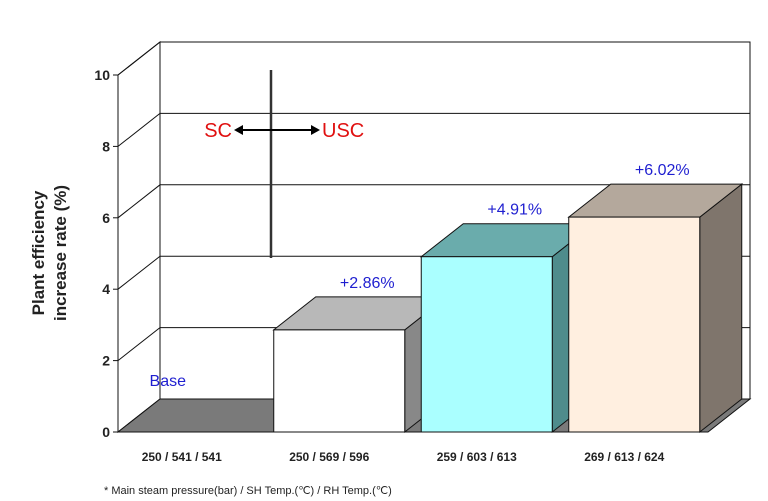 The width and height of the screenshot is (768, 501). I want to click on y-axis-label-line-1: Plant efficiency, so click(38, 252).